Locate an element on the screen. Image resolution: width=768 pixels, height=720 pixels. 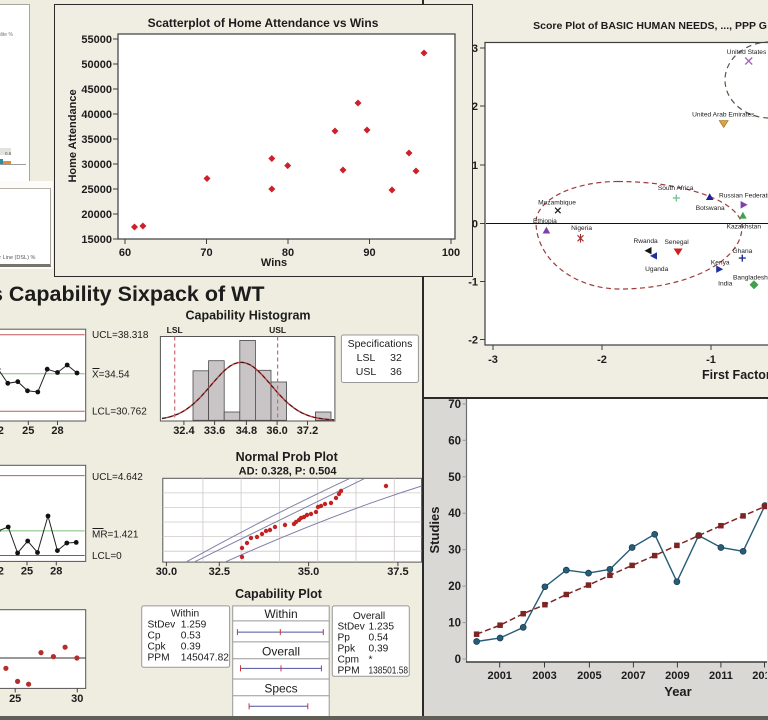
svg-text: 0 is located at coordinates (475, 225).